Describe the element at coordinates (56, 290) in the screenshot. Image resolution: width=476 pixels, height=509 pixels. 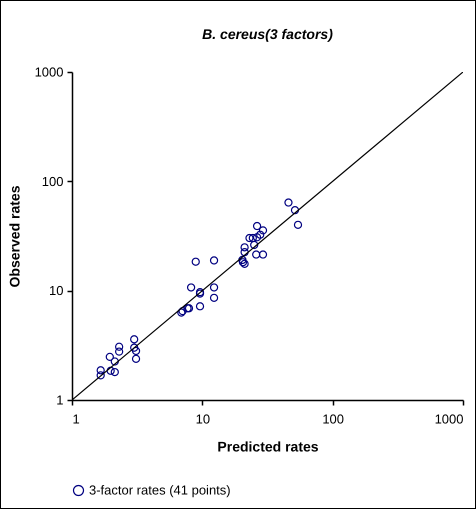
I see `y-tick-label: 10` at that location.